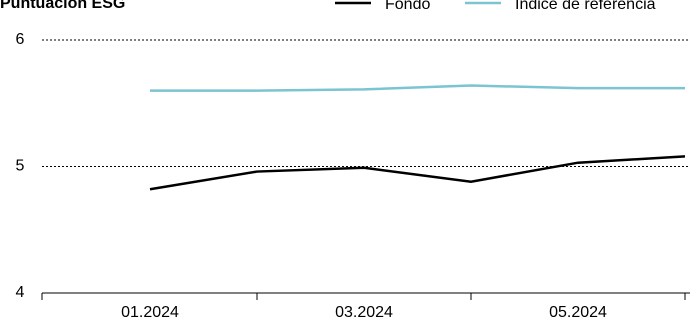 The width and height of the screenshot is (691, 324). I want to click on y-tick-label: 4, so click(20, 292).